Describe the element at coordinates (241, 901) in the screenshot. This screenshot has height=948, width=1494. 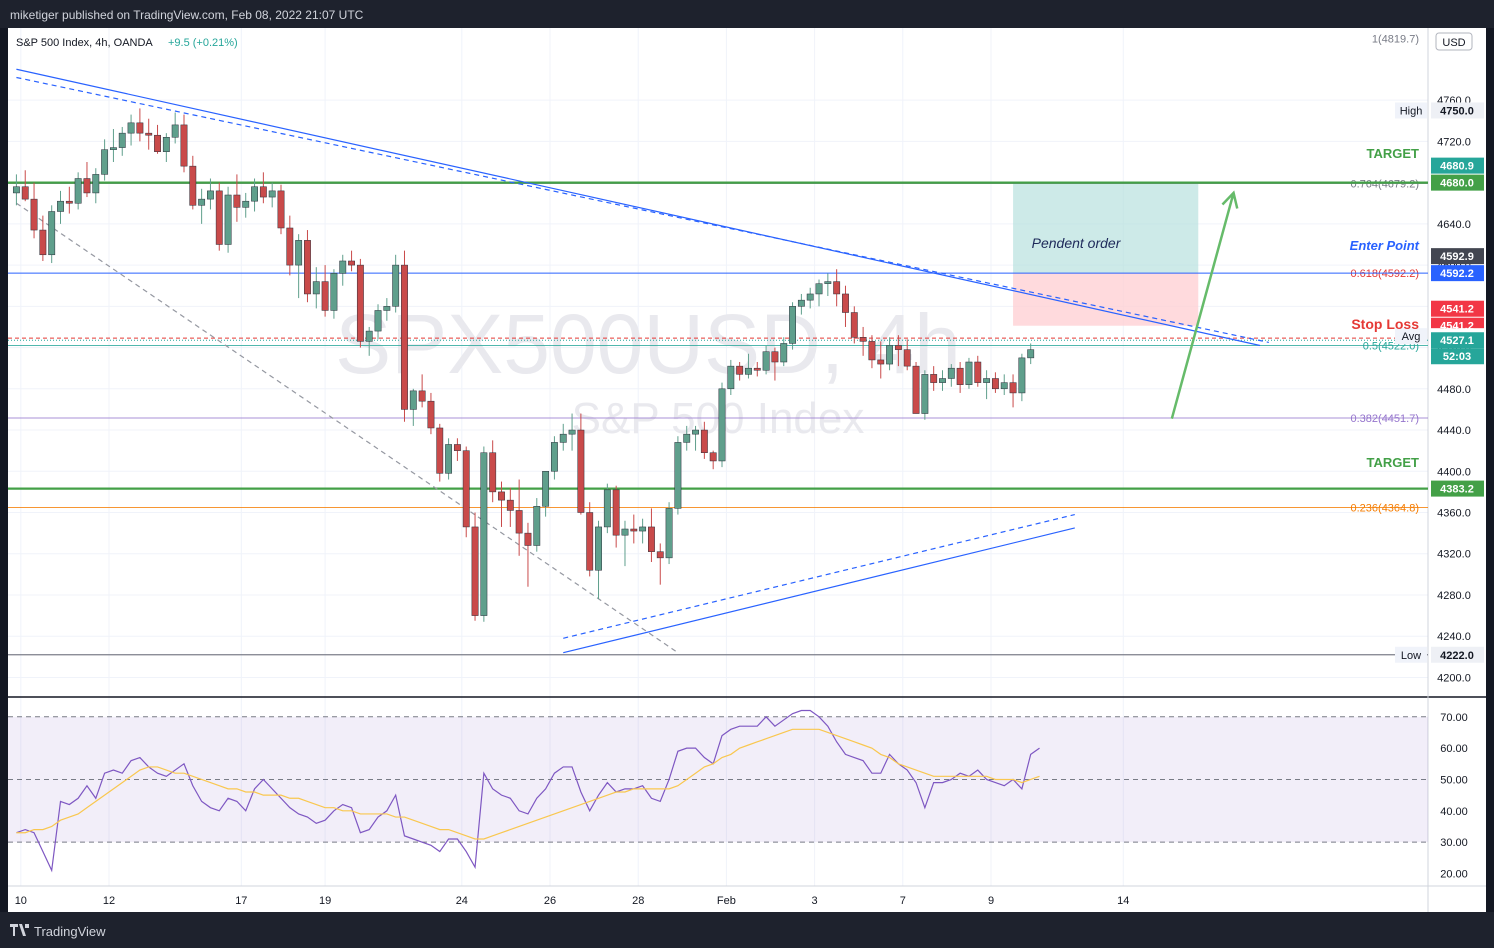
I see `time-tick-label: 17` at that location.